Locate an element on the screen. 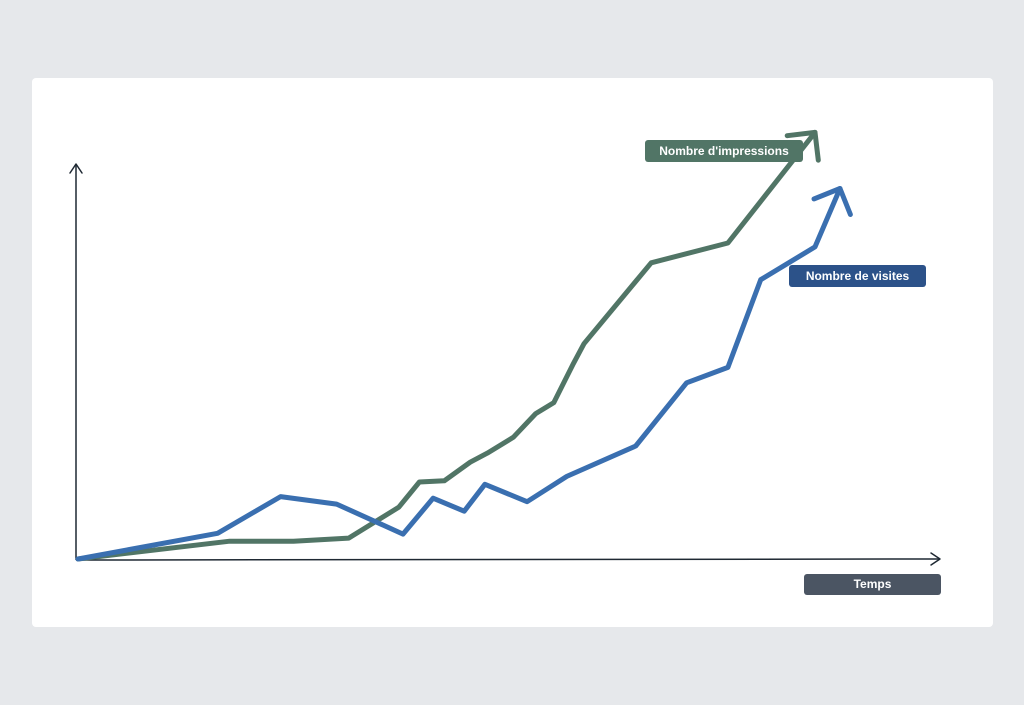 The image size is (1024, 705). series-label-visites: Nombre de visites is located at coordinates (857, 276).